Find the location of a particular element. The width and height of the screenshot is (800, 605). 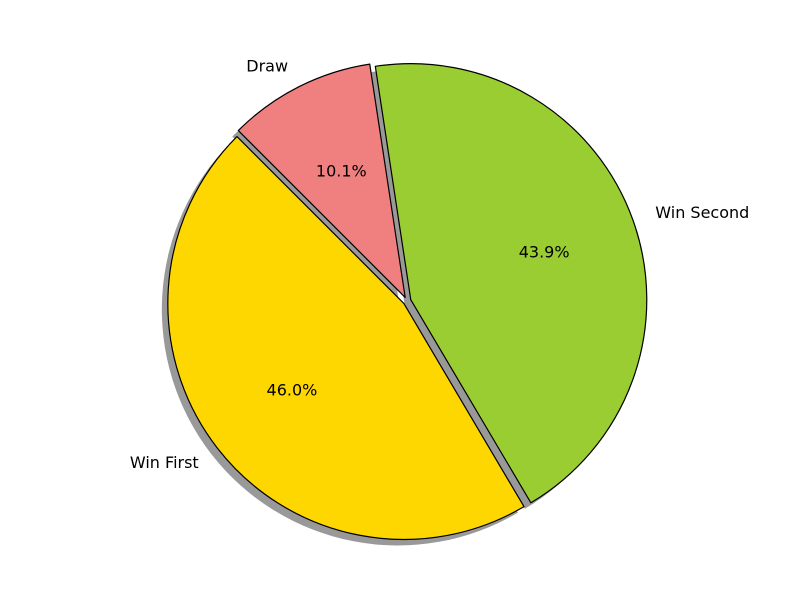

percent-label-draw: 10.1% is located at coordinates (341, 171).